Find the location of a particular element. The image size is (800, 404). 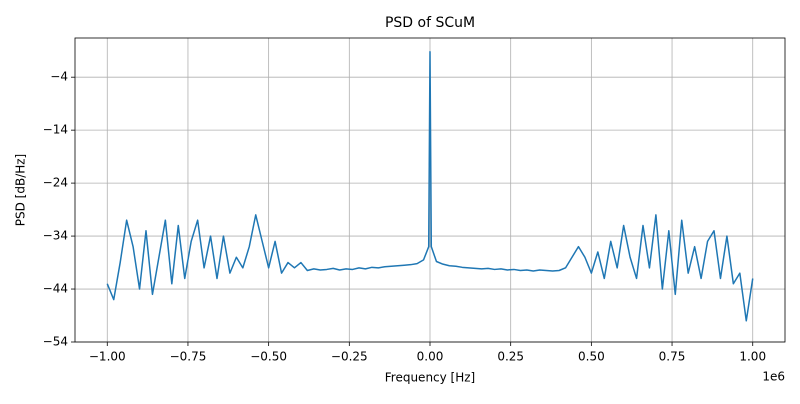

x-tick-label: −0.25 is located at coordinates (349, 357).